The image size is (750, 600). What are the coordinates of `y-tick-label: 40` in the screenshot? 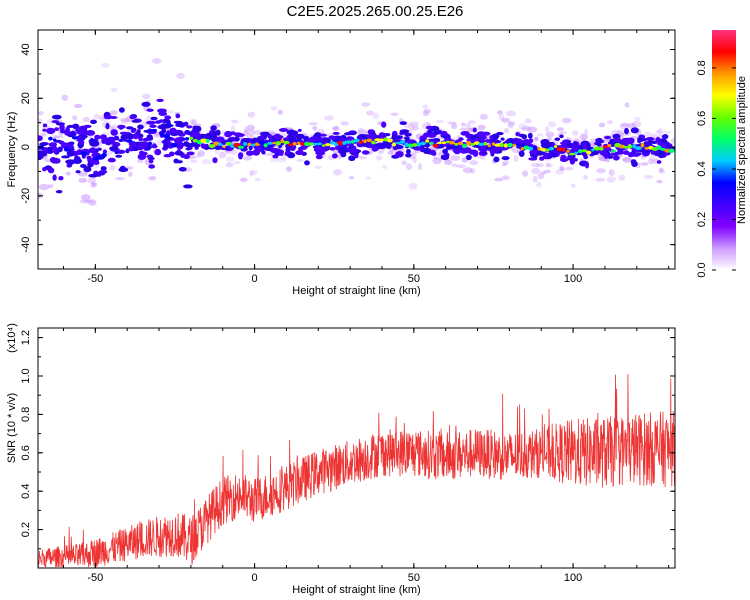 It's located at (26, 49).